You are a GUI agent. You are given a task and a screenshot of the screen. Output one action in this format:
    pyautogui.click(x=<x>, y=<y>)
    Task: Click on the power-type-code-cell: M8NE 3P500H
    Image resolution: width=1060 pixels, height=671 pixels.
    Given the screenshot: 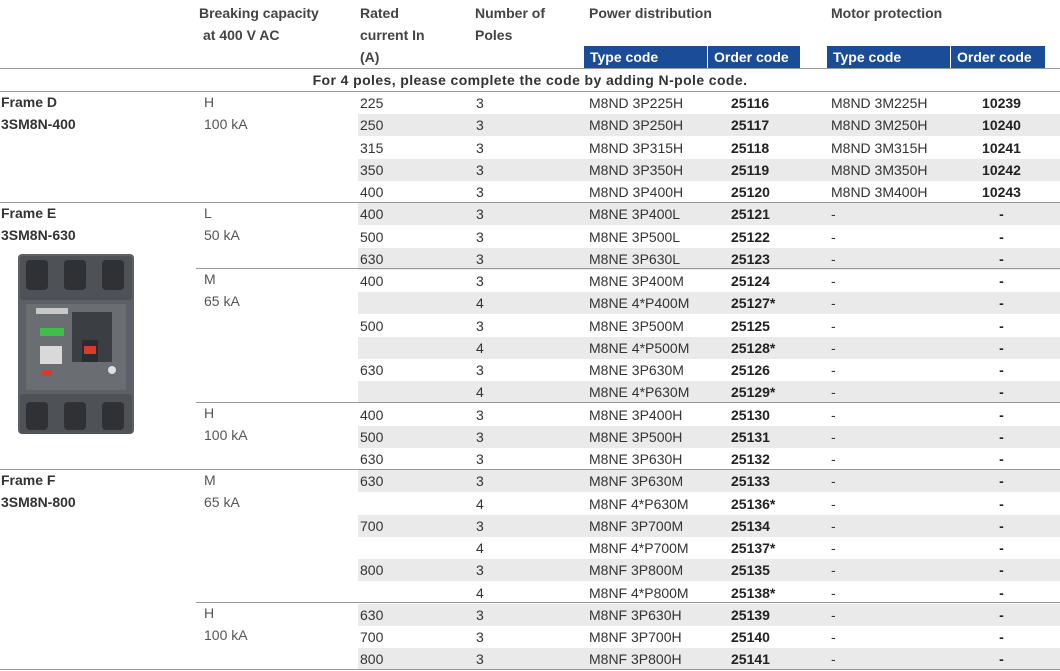 What is the action you would take?
    pyautogui.click(x=636, y=436)
    